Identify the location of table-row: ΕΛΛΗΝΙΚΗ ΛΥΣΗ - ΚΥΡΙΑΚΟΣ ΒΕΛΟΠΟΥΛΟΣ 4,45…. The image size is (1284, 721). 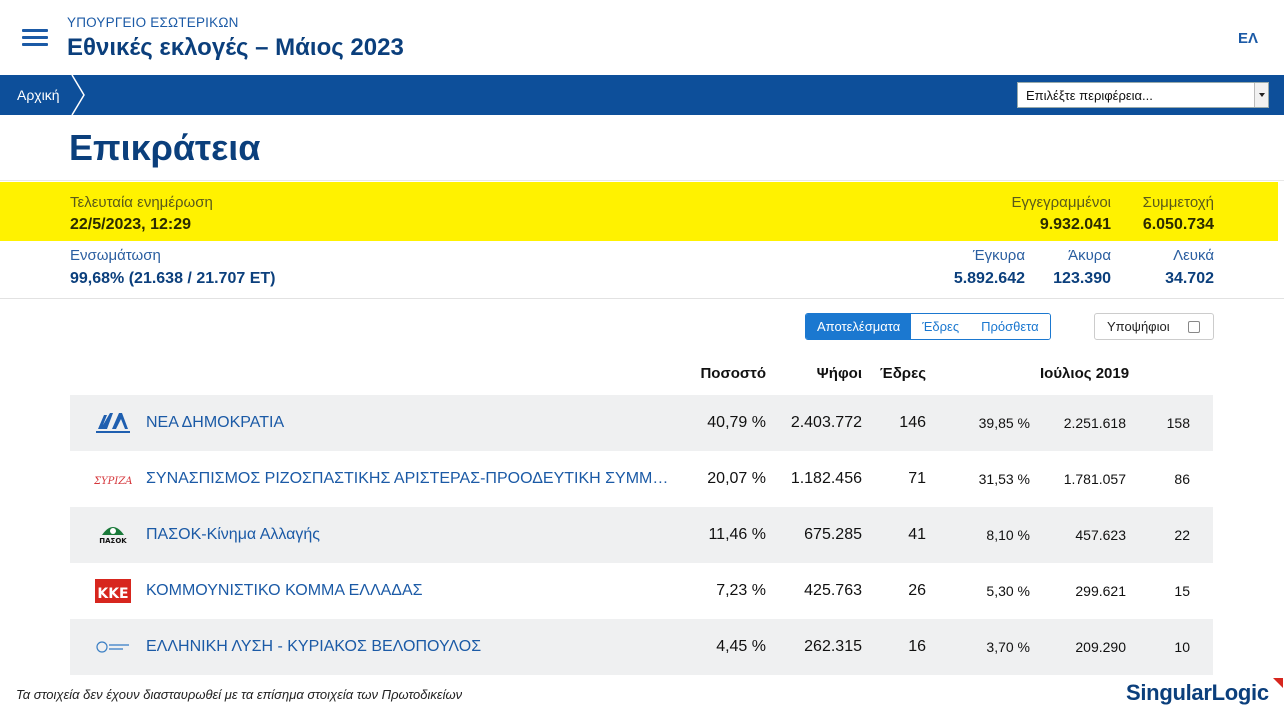
(641, 647).